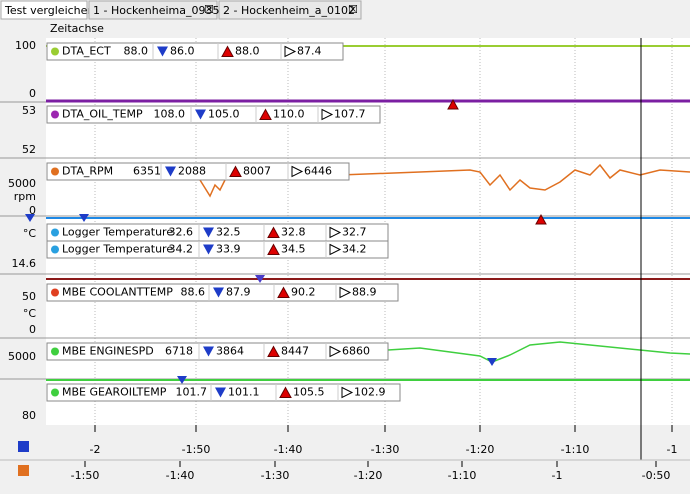 The height and width of the screenshot is (494, 690). What do you see at coordinates (368, 29) in the screenshot?
I see `time-axis-header` at bounding box center [368, 29].